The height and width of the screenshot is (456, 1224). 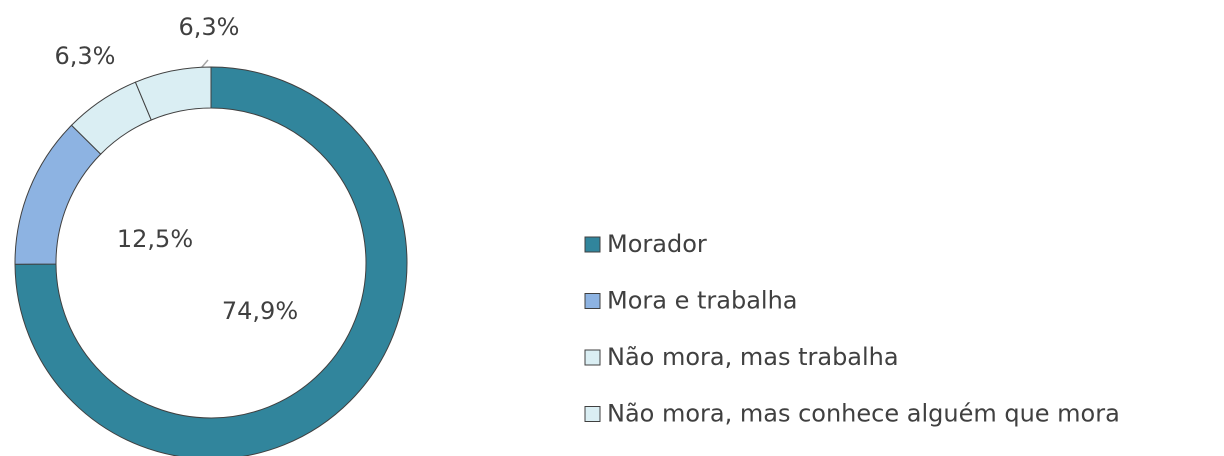 I want to click on data-label: 12,5%, so click(x=155, y=239).